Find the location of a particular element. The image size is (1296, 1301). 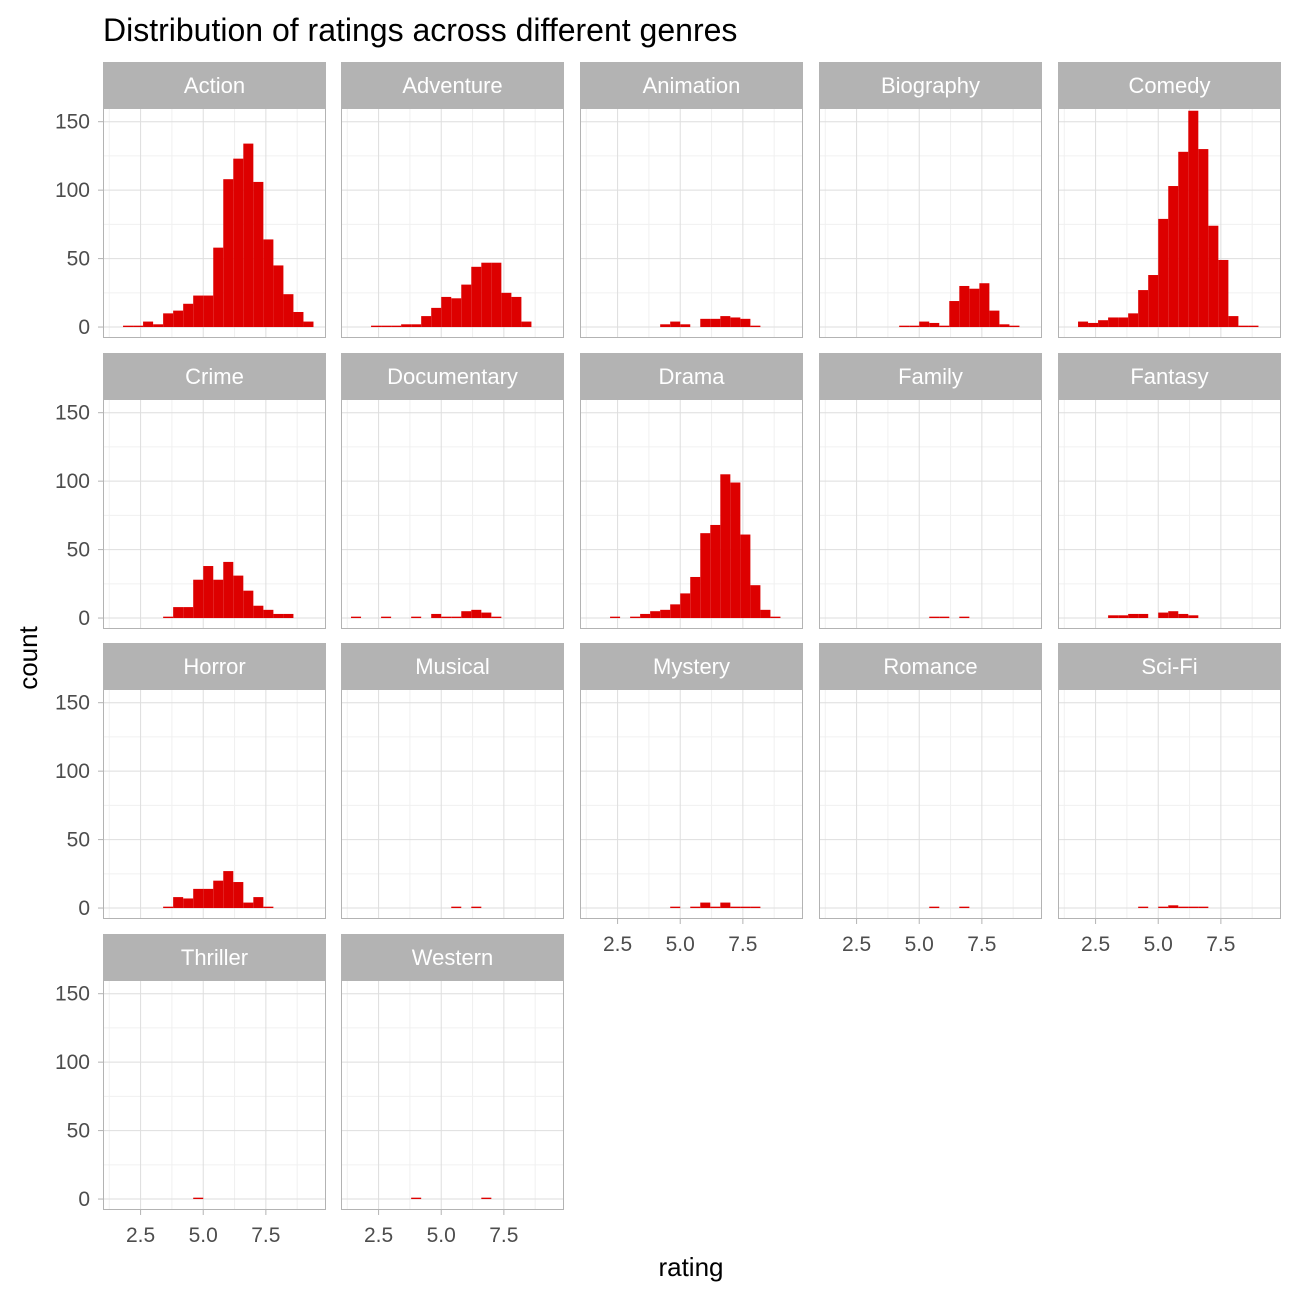

facet-strip-label: Fantasy is located at coordinates (1169, 376).